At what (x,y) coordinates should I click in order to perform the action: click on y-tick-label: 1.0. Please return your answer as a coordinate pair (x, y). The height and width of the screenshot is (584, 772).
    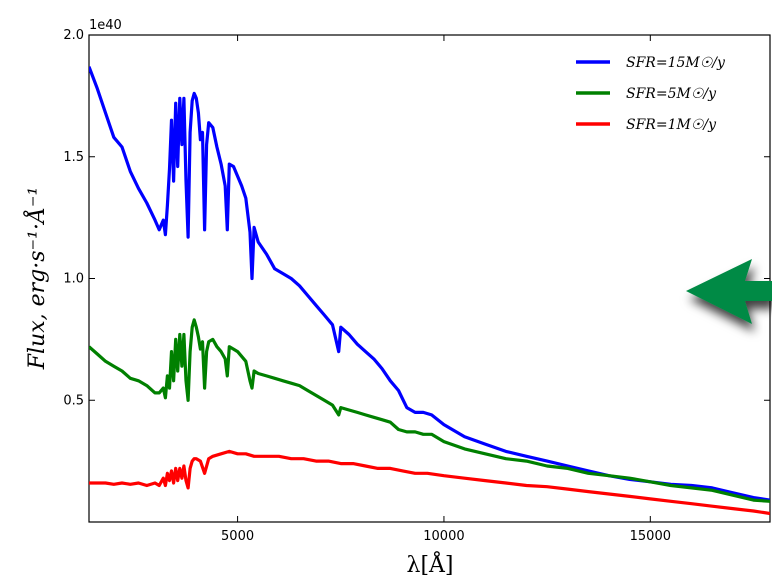
    Looking at the image, I should click on (73, 279).